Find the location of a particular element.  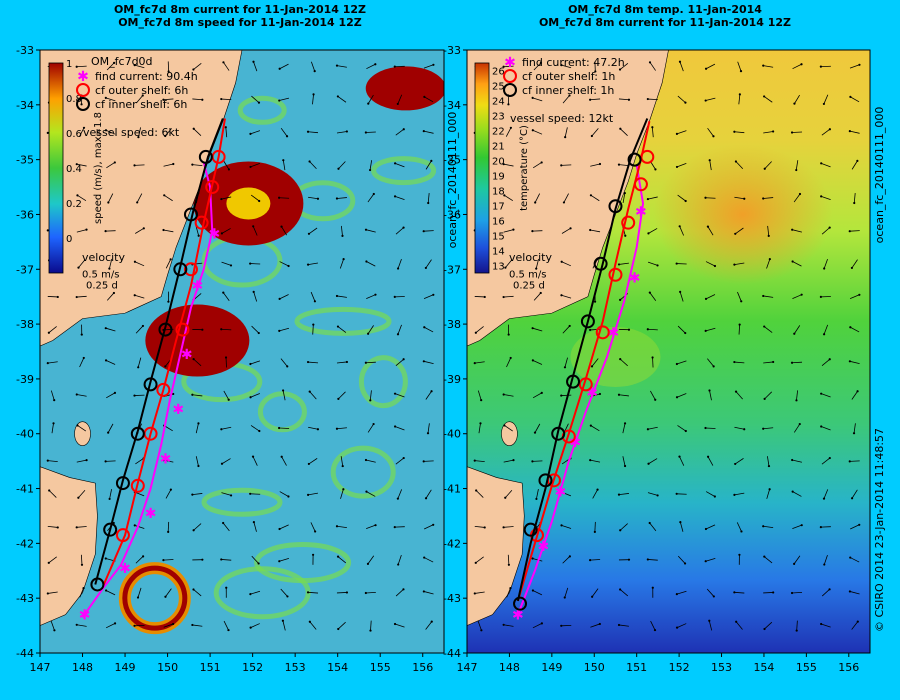

y-tick-label: -33 is located at coordinates (452, 50).